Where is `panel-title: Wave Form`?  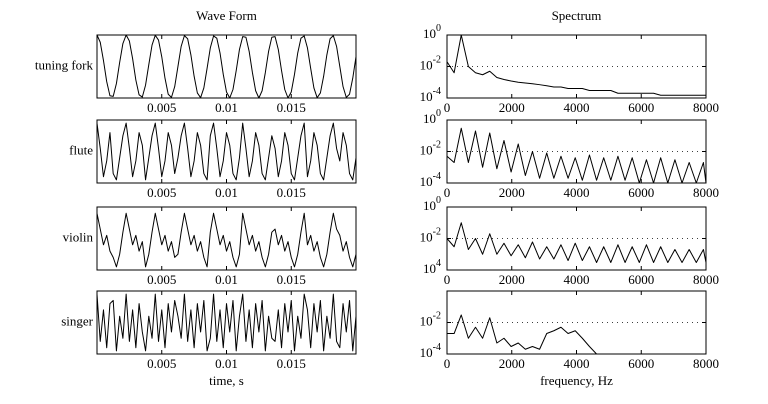
panel-title: Wave Form is located at coordinates (226, 15).